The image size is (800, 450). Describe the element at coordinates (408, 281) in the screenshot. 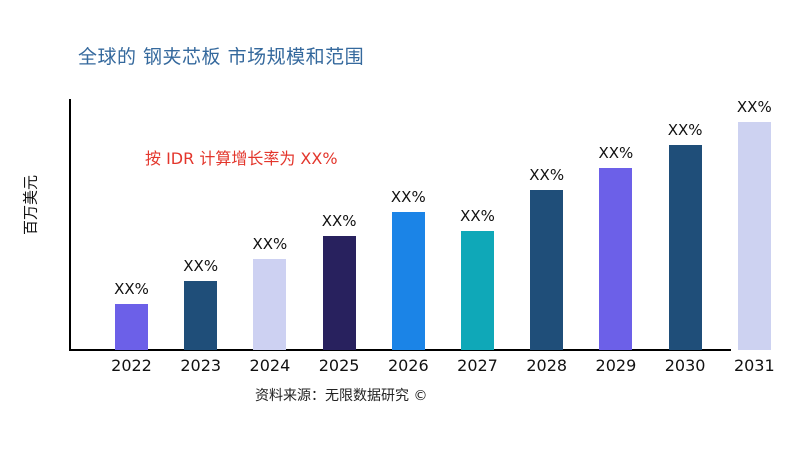

I see `bar-2026` at that location.